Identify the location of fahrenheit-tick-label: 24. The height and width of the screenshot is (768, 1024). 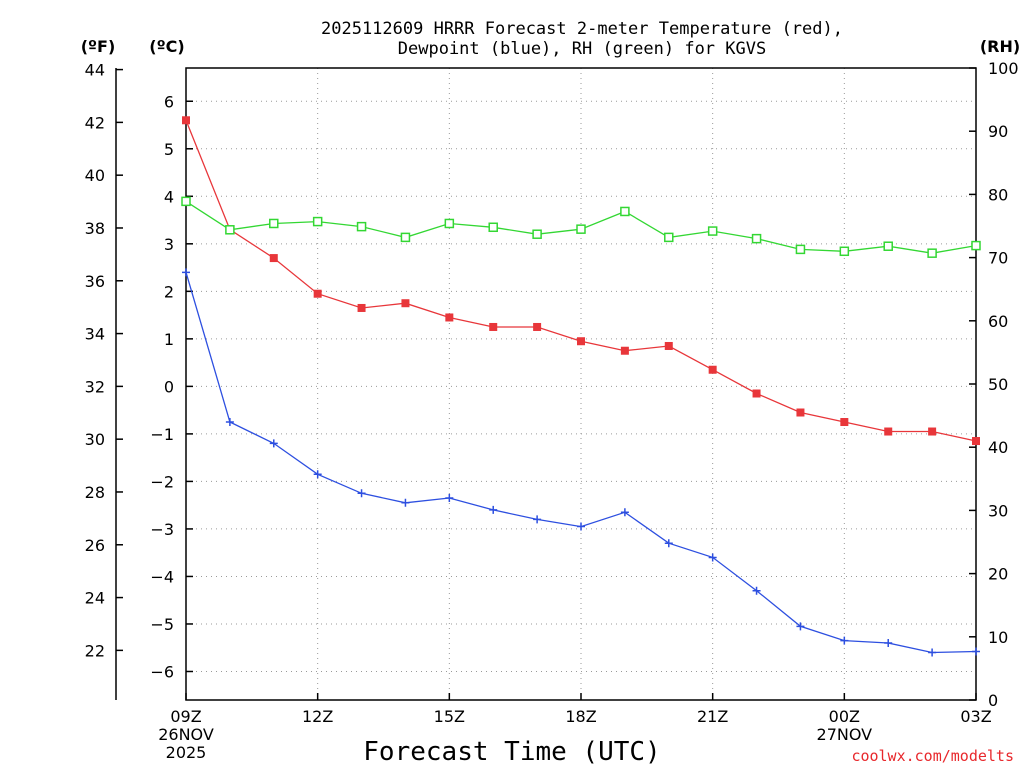
(95, 598).